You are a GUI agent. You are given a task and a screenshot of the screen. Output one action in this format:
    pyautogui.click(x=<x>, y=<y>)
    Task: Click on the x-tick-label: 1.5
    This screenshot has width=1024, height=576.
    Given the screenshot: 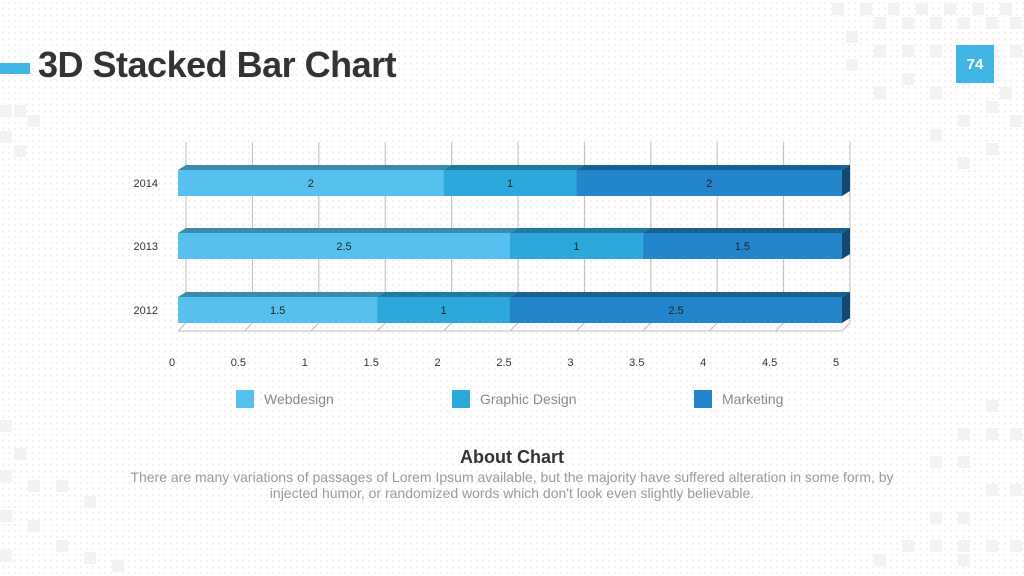 What is the action you would take?
    pyautogui.click(x=371, y=363)
    